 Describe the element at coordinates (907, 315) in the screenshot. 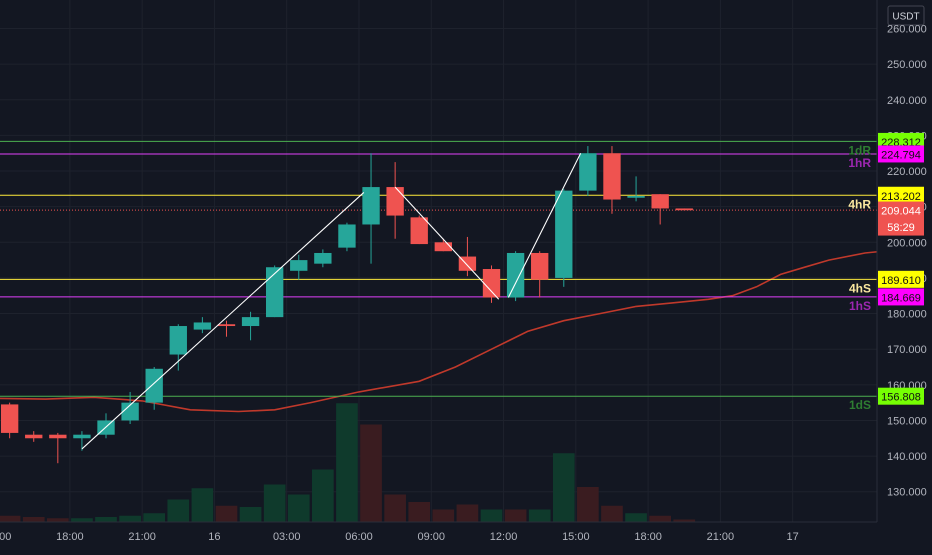

I see `y-tick-label: 180.000` at that location.